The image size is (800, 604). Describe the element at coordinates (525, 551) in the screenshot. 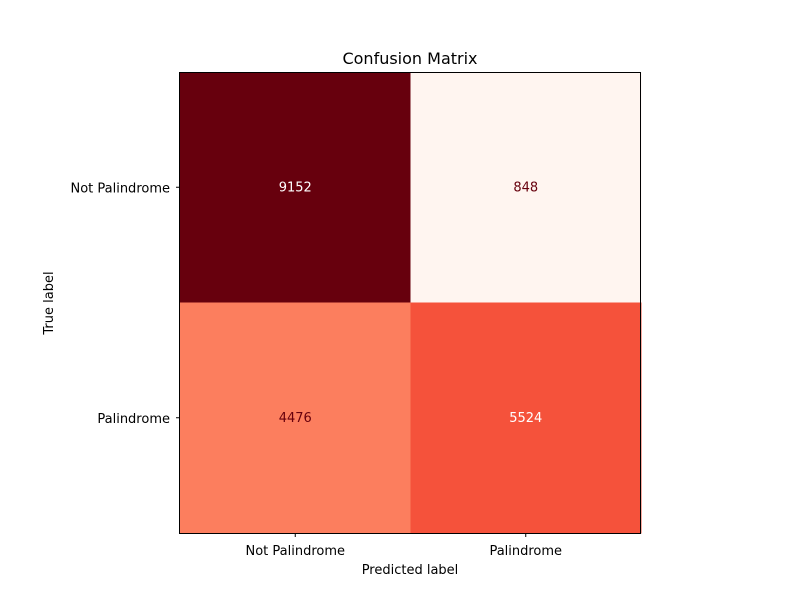

I see `x-tick-label-1: Palindrome` at that location.